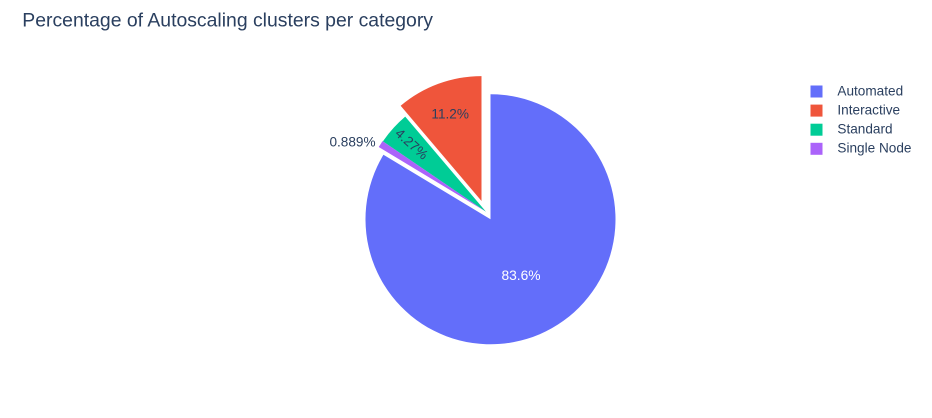 This screenshot has width=932, height=418. What do you see at coordinates (870, 90) in the screenshot?
I see `svg-text: Automated` at bounding box center [870, 90].